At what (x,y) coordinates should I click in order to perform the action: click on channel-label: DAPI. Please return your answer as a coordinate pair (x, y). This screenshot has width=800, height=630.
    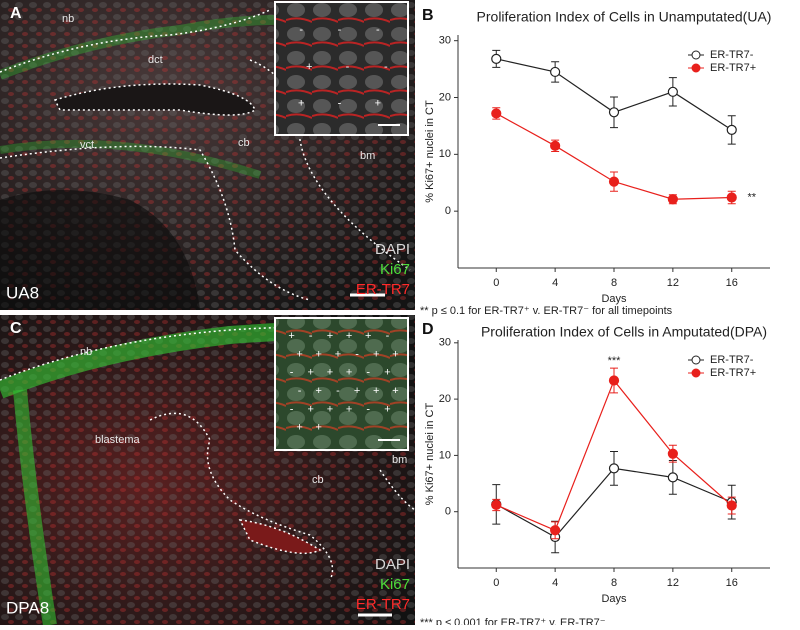
    Looking at the image, I should click on (392, 564).